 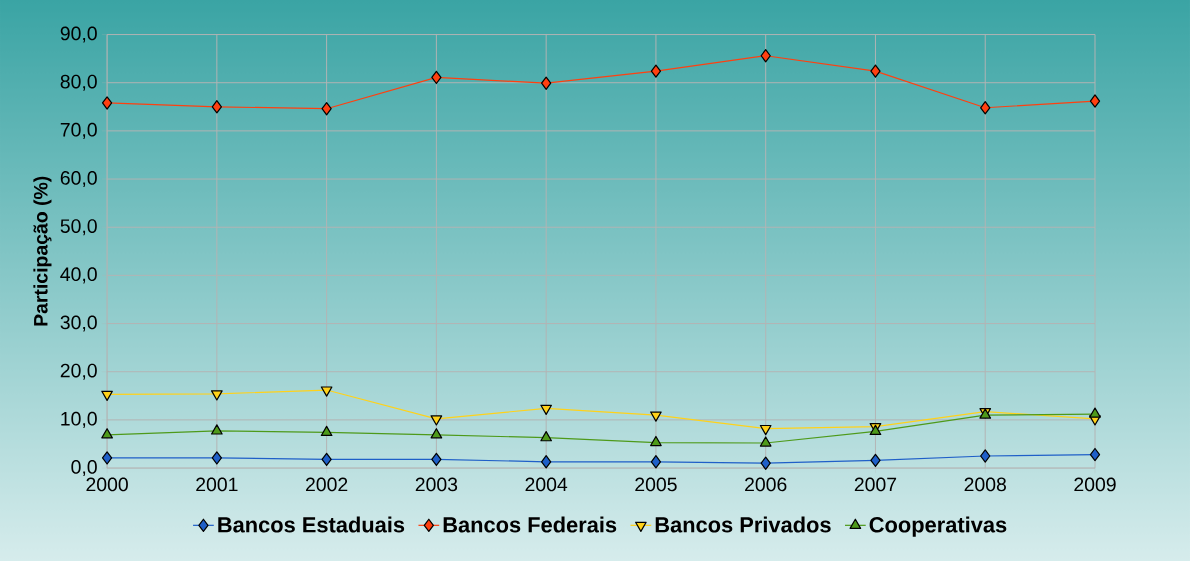 What do you see at coordinates (217, 484) in the screenshot?
I see `x-tick-label: 2001` at bounding box center [217, 484].